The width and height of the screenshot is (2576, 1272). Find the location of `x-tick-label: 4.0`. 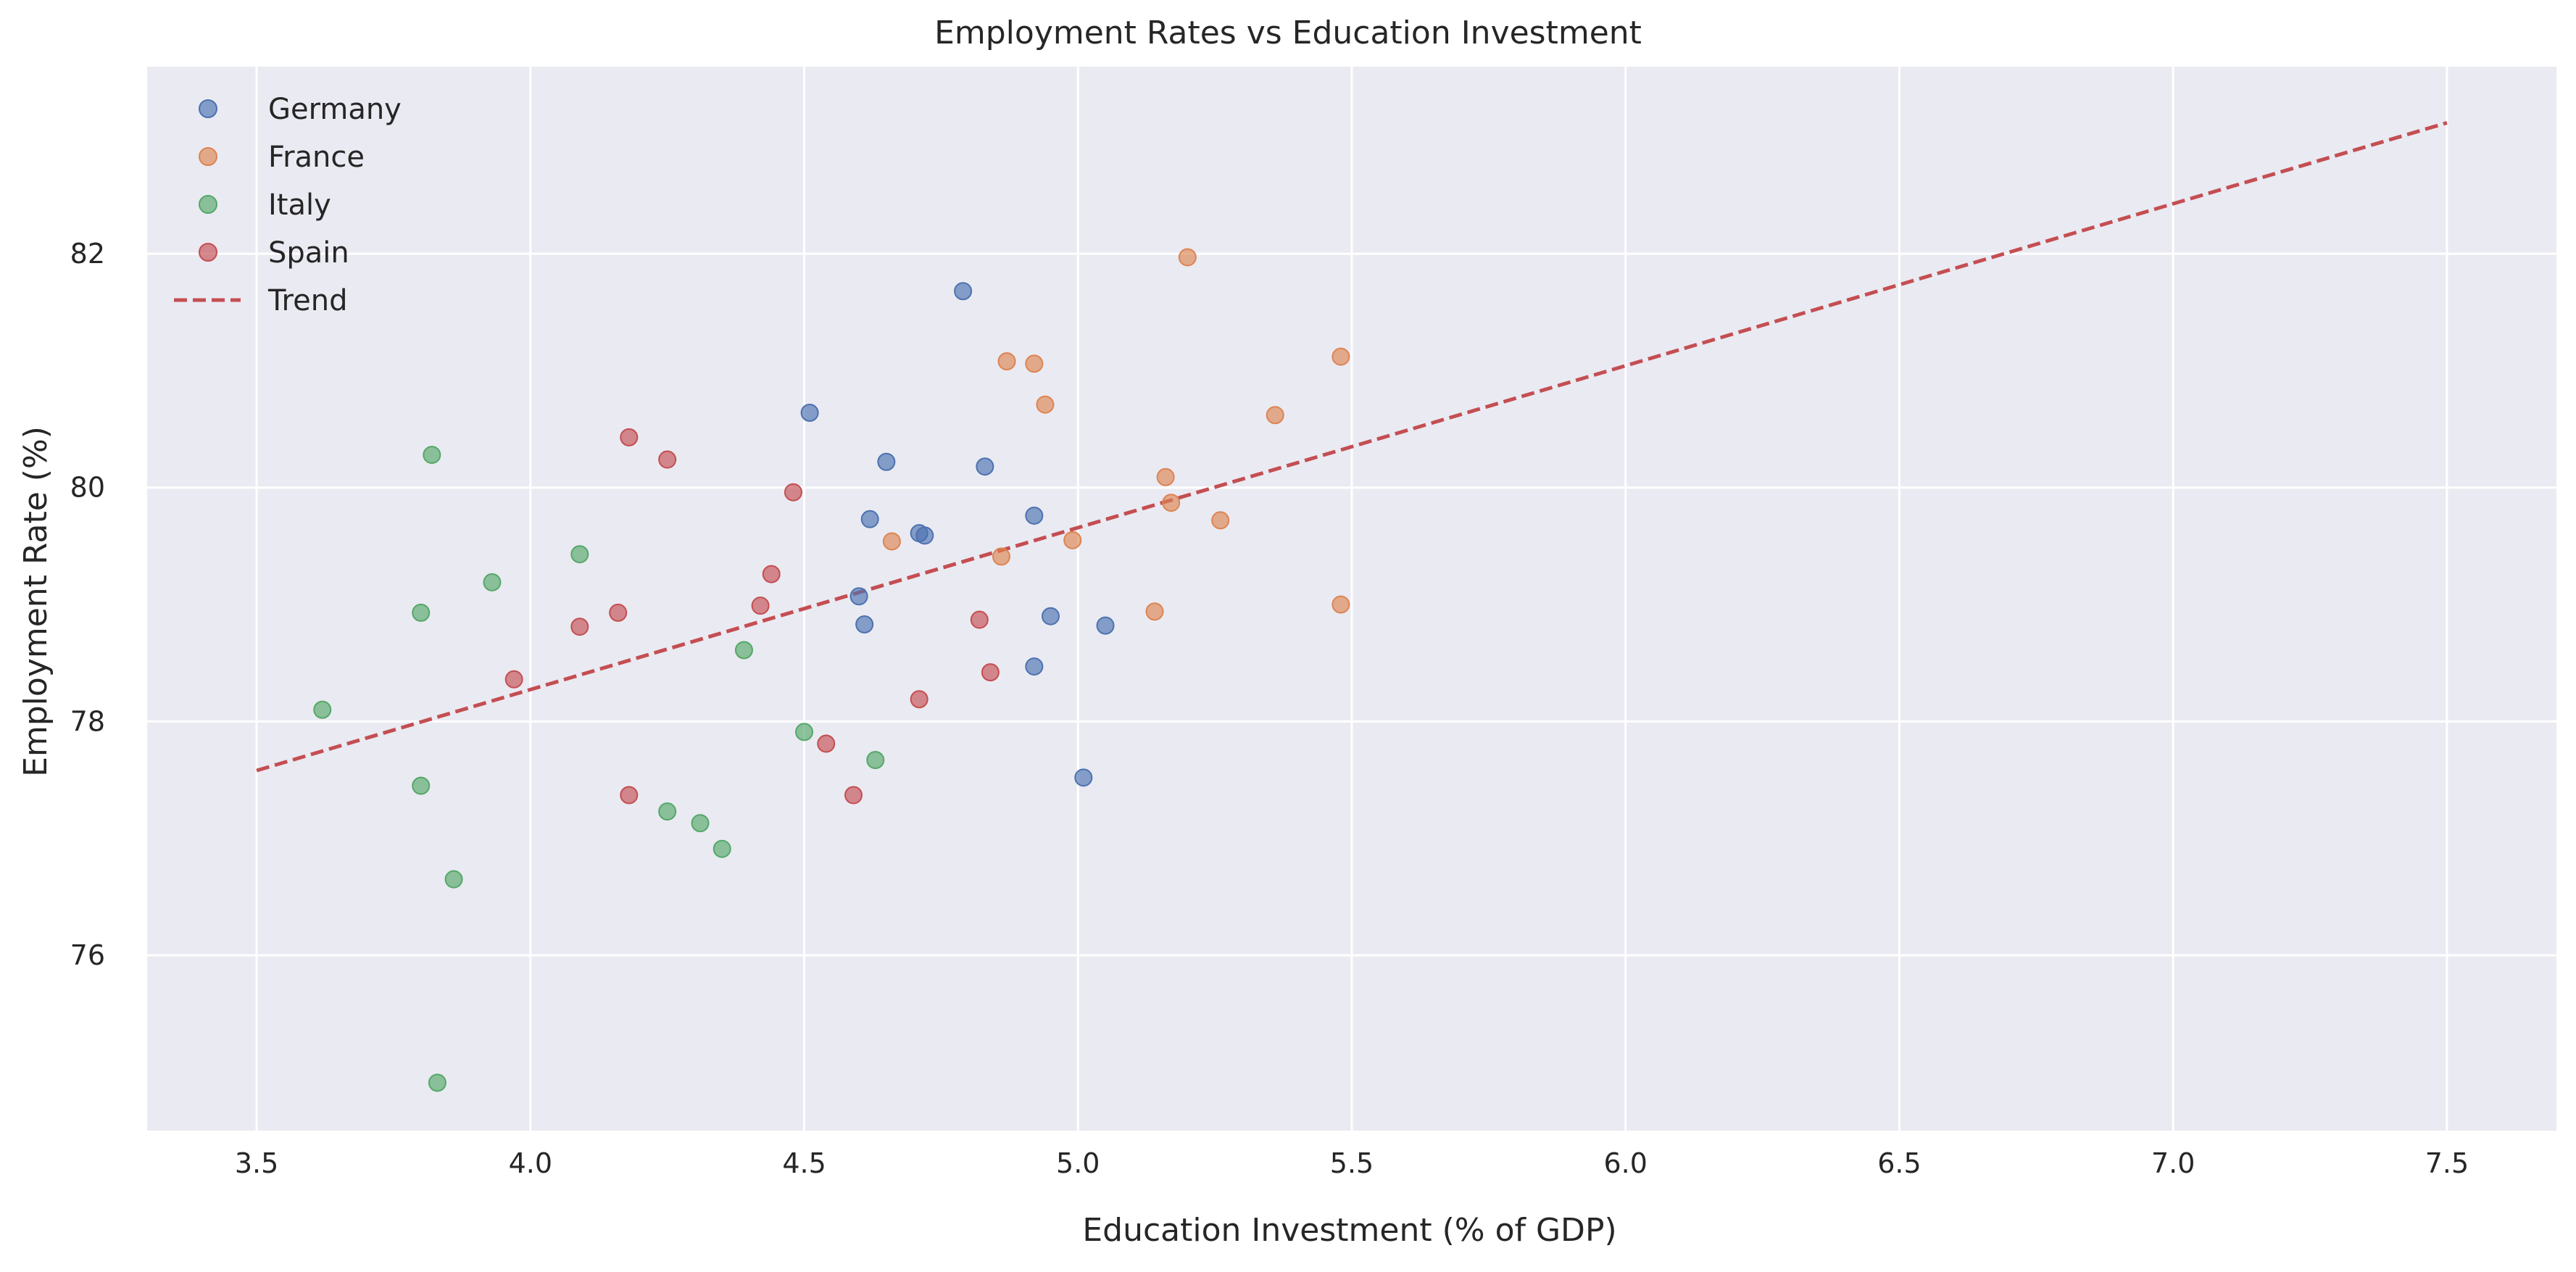

x-tick-label: 4.0 is located at coordinates (530, 1163).